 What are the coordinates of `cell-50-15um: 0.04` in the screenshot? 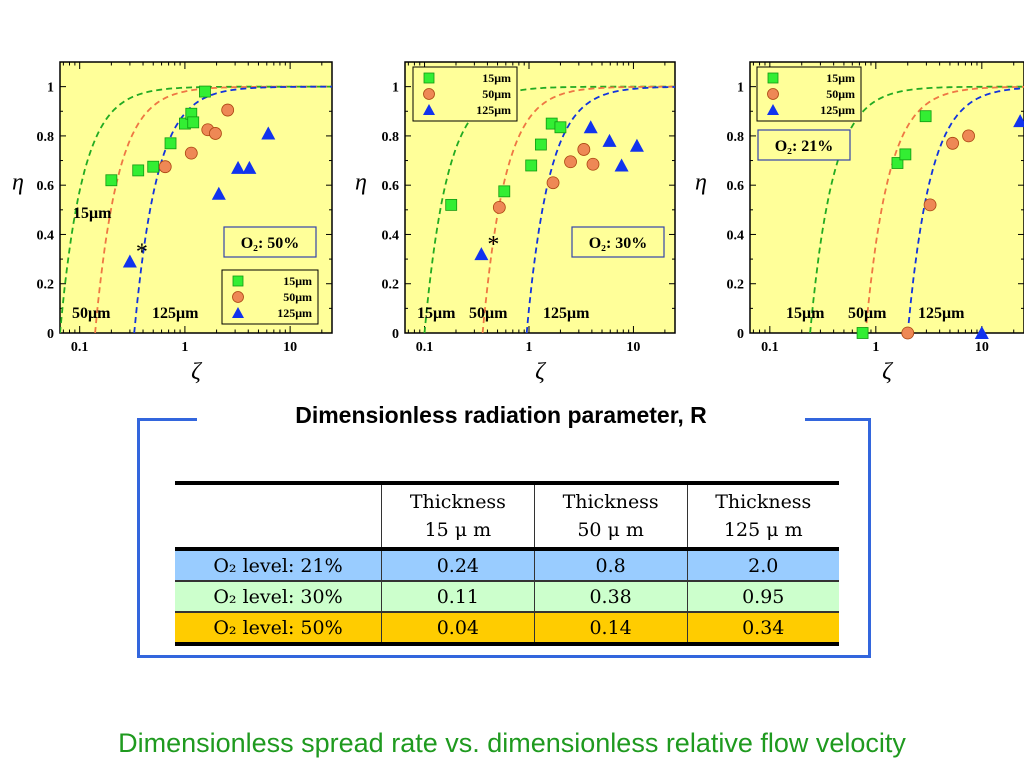 It's located at (458, 628).